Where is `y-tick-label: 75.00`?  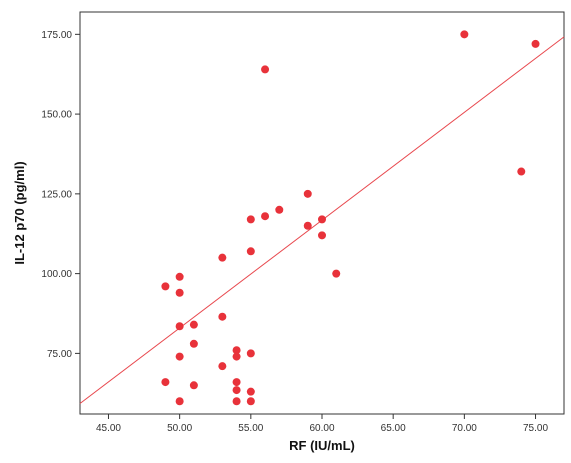 y-tick-label: 75.00 is located at coordinates (59, 354).